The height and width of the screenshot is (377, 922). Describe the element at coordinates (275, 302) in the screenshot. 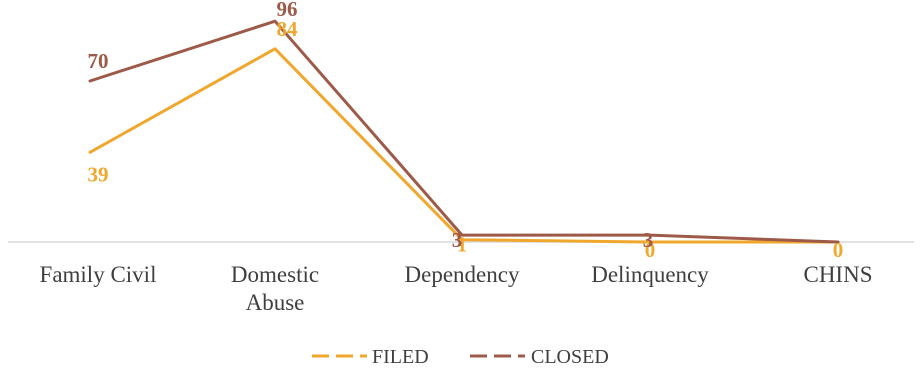

I see `category-label-line: Abuse` at that location.